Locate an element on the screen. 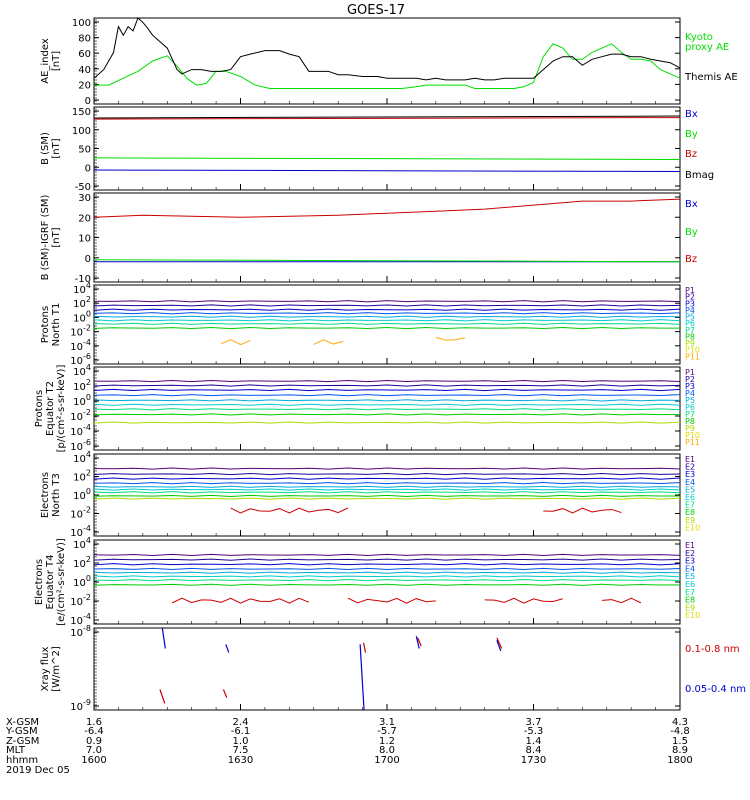 This screenshot has width=750, height=800. ephemeris-label: hhmm is located at coordinates (22, 760).